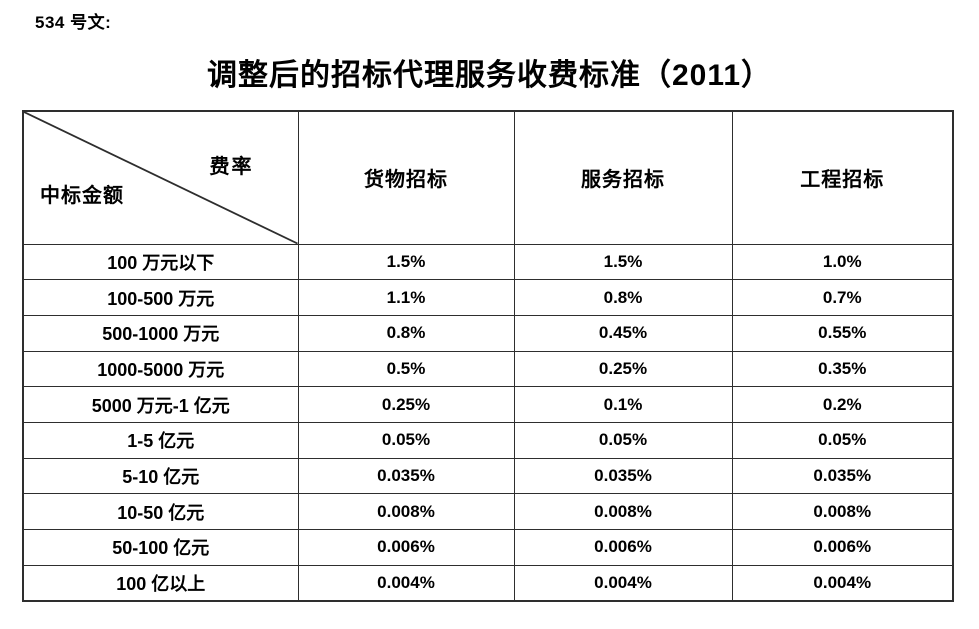 The image size is (979, 629). I want to click on column-header-goods: 货物招标, so click(406, 177).